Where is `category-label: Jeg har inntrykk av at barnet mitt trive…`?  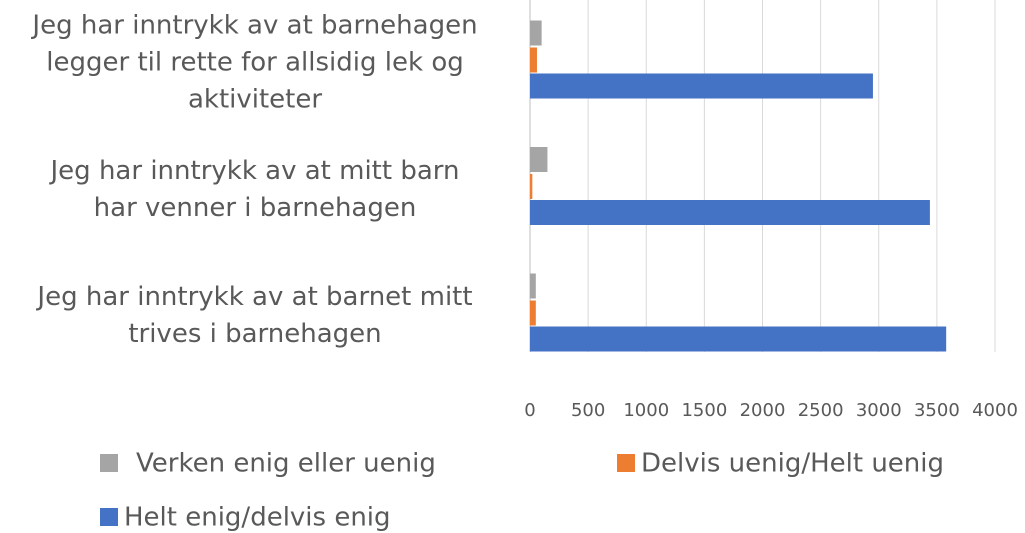 category-label: Jeg har inntrykk av at barnet mitt trive… is located at coordinates (255, 315).